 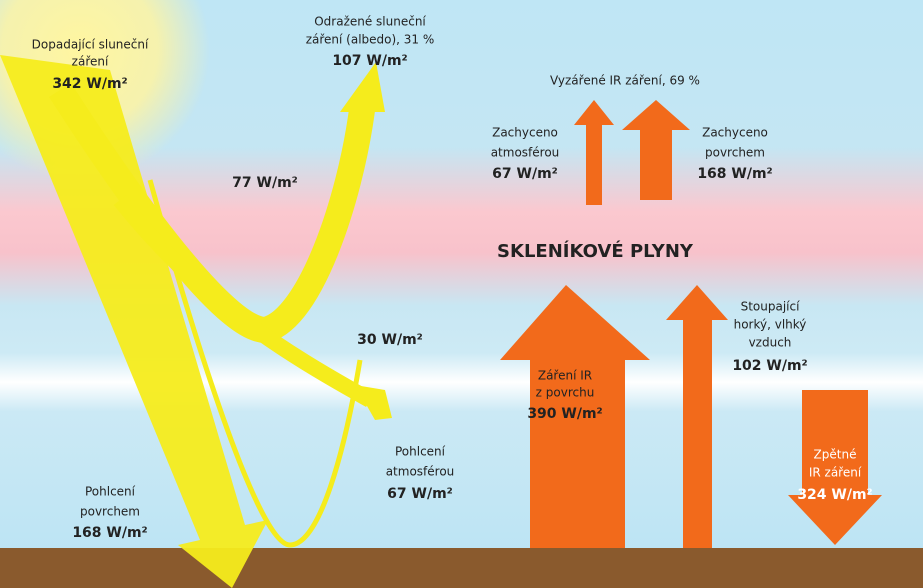 What do you see at coordinates (656, 150) in the screenshot?
I see `arrow-surface` at bounding box center [656, 150].